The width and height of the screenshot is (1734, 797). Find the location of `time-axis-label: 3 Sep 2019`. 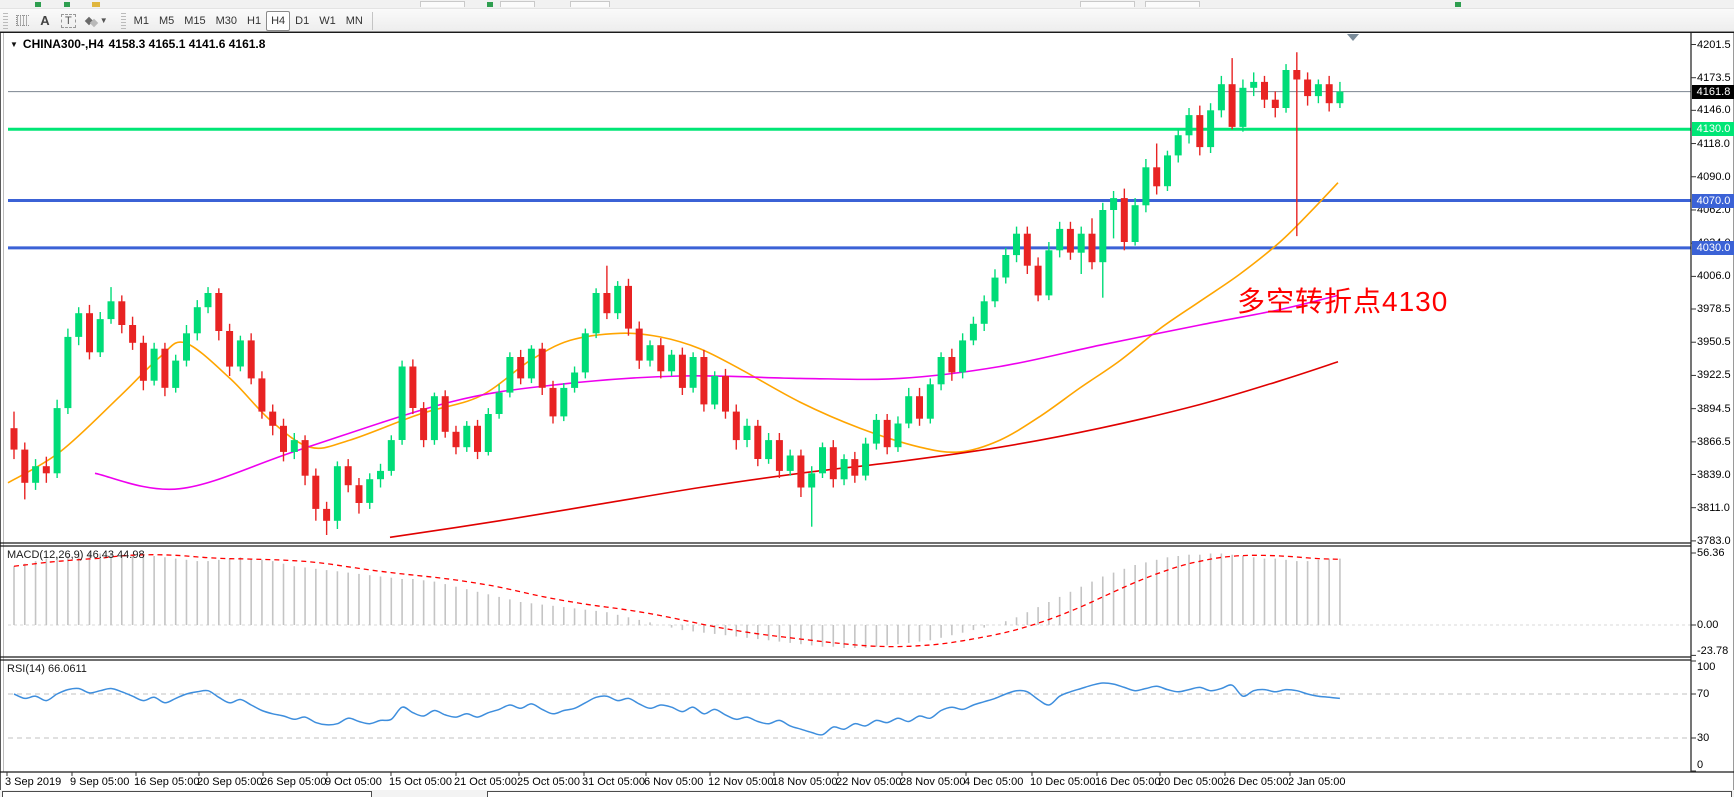

time-axis-label: 3 Sep 2019 is located at coordinates (33, 782).